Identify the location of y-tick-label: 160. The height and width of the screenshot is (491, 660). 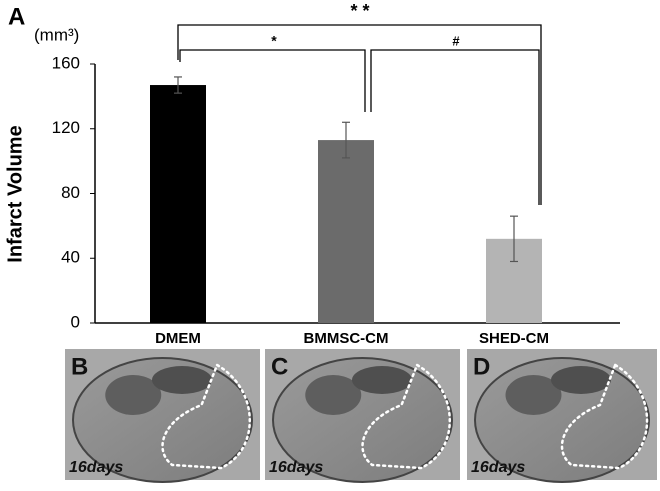
(66, 62).